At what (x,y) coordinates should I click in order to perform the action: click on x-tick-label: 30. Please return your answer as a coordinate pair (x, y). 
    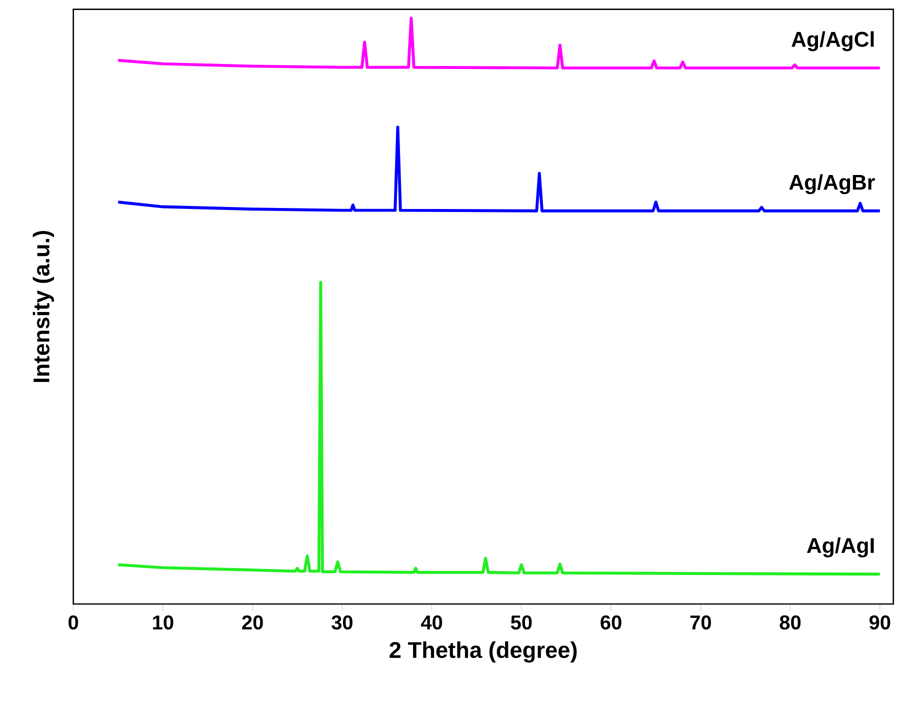
    Looking at the image, I should click on (342, 622).